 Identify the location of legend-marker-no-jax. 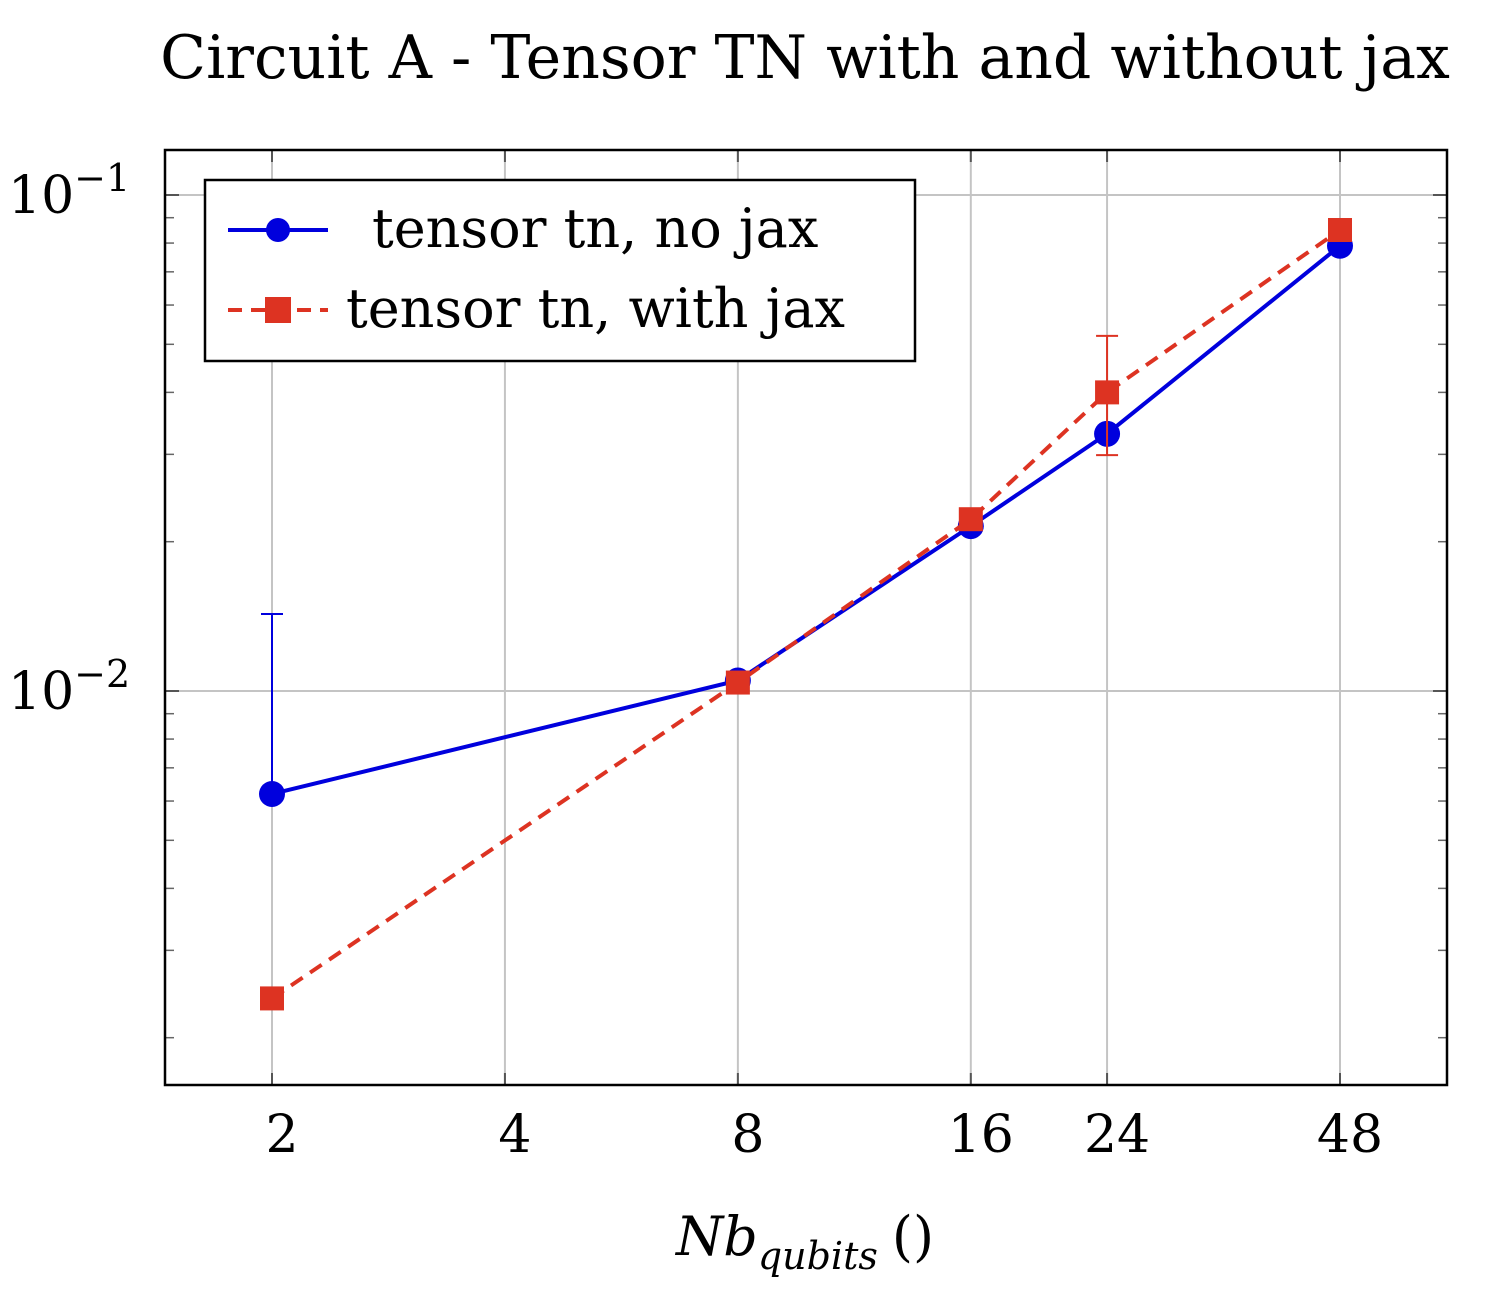
(278, 230).